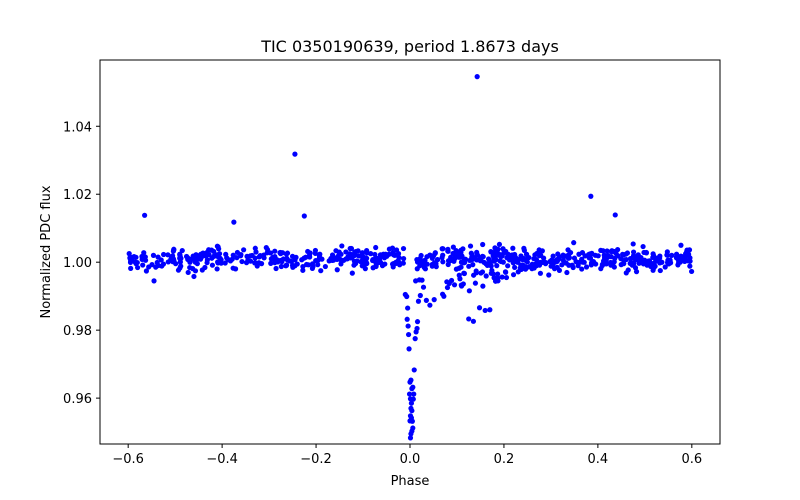  What do you see at coordinates (128, 459) in the screenshot?
I see `x-tick-label: −0.6` at bounding box center [128, 459].